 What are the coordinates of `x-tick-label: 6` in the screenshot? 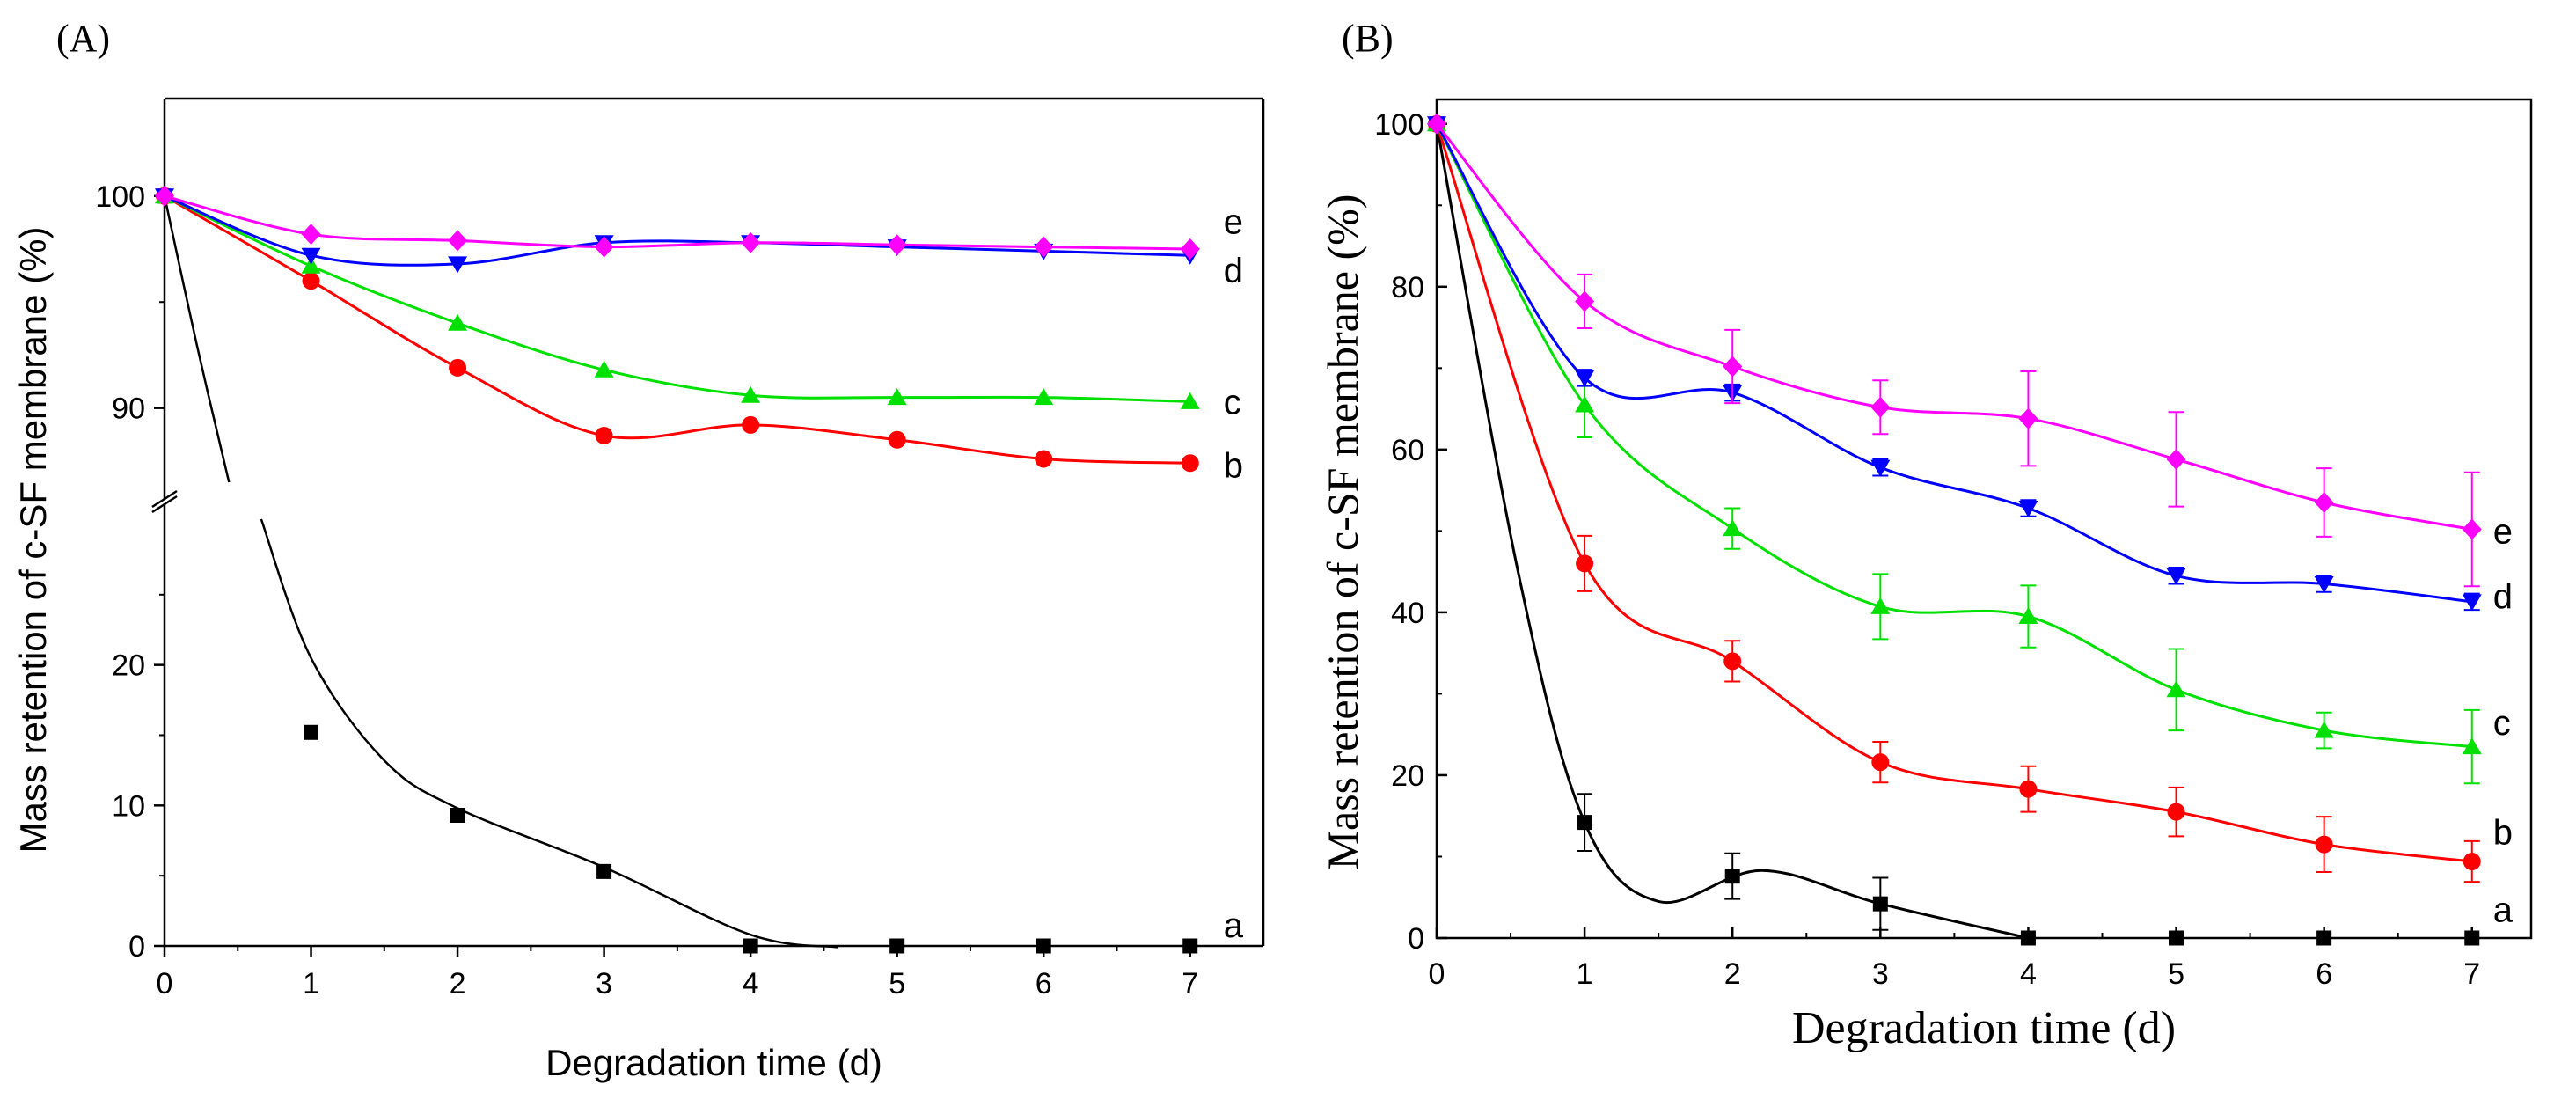 It's located at (2324, 974).